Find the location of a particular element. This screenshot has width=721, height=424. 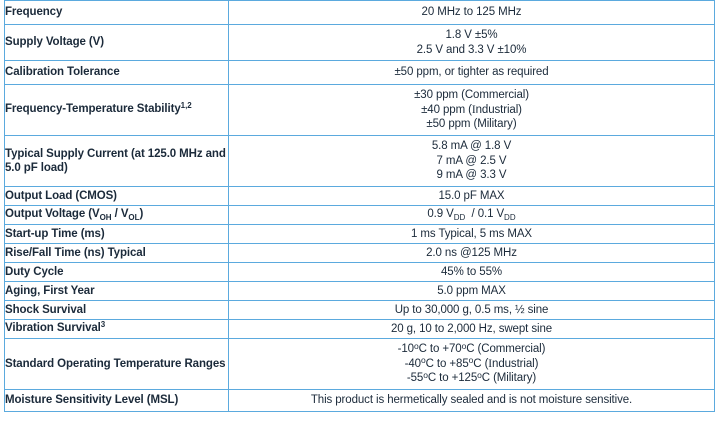

row-value-frequency: 20 MHz to 125 MHz is located at coordinates (471, 12).